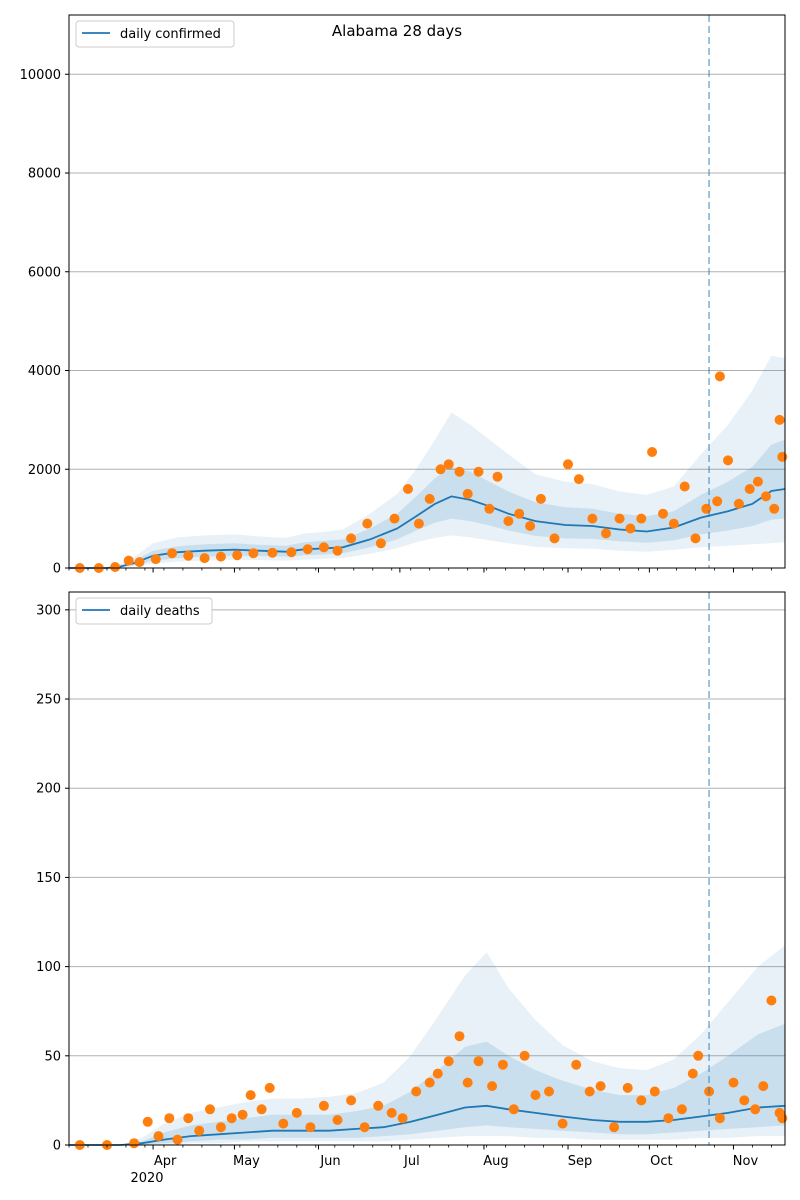  What do you see at coordinates (420, 570) in the screenshot?
I see `confirmed-x-ticks` at bounding box center [420, 570].